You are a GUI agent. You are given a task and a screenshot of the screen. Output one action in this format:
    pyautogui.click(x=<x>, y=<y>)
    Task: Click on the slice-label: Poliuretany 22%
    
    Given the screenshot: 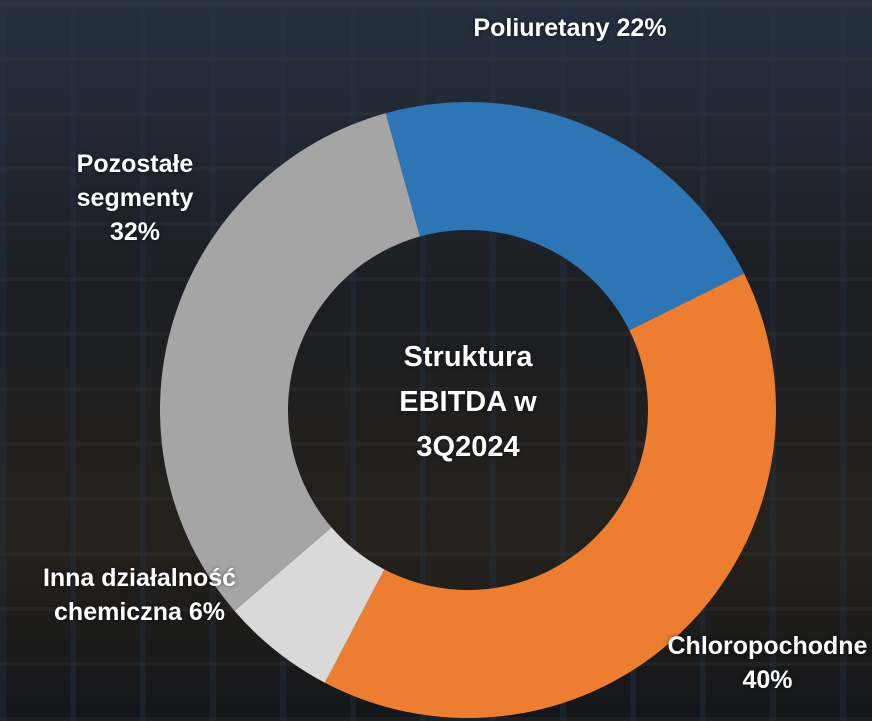 What is the action you would take?
    pyautogui.click(x=570, y=29)
    